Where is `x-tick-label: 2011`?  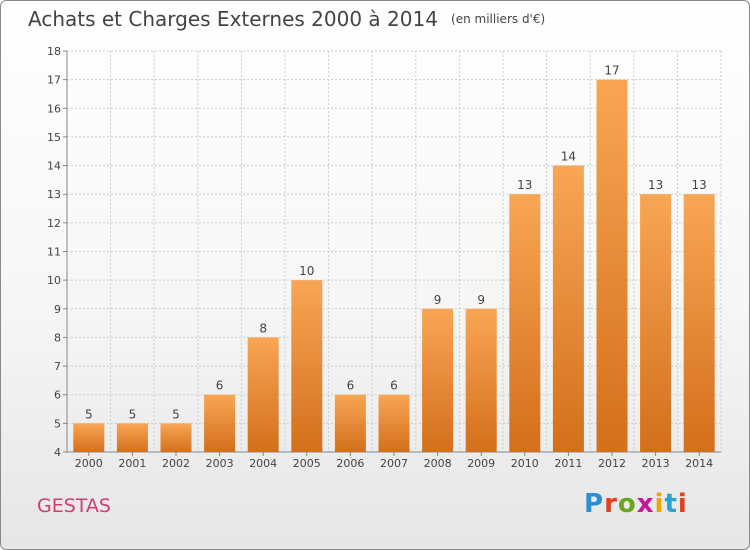 x-tick-label: 2011 is located at coordinates (568, 463).